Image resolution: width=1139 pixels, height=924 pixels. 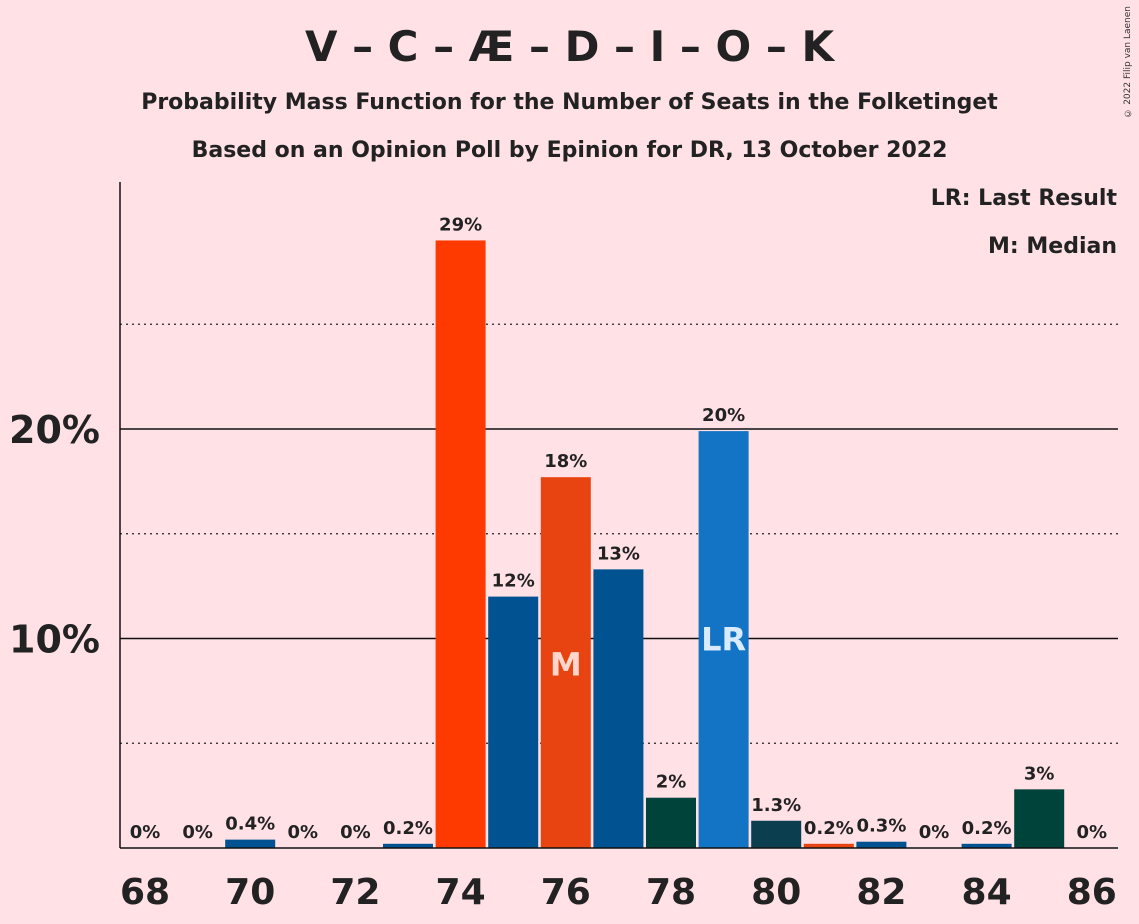 What do you see at coordinates (461, 892) in the screenshot?
I see `x-tick-label: 74` at bounding box center [461, 892].